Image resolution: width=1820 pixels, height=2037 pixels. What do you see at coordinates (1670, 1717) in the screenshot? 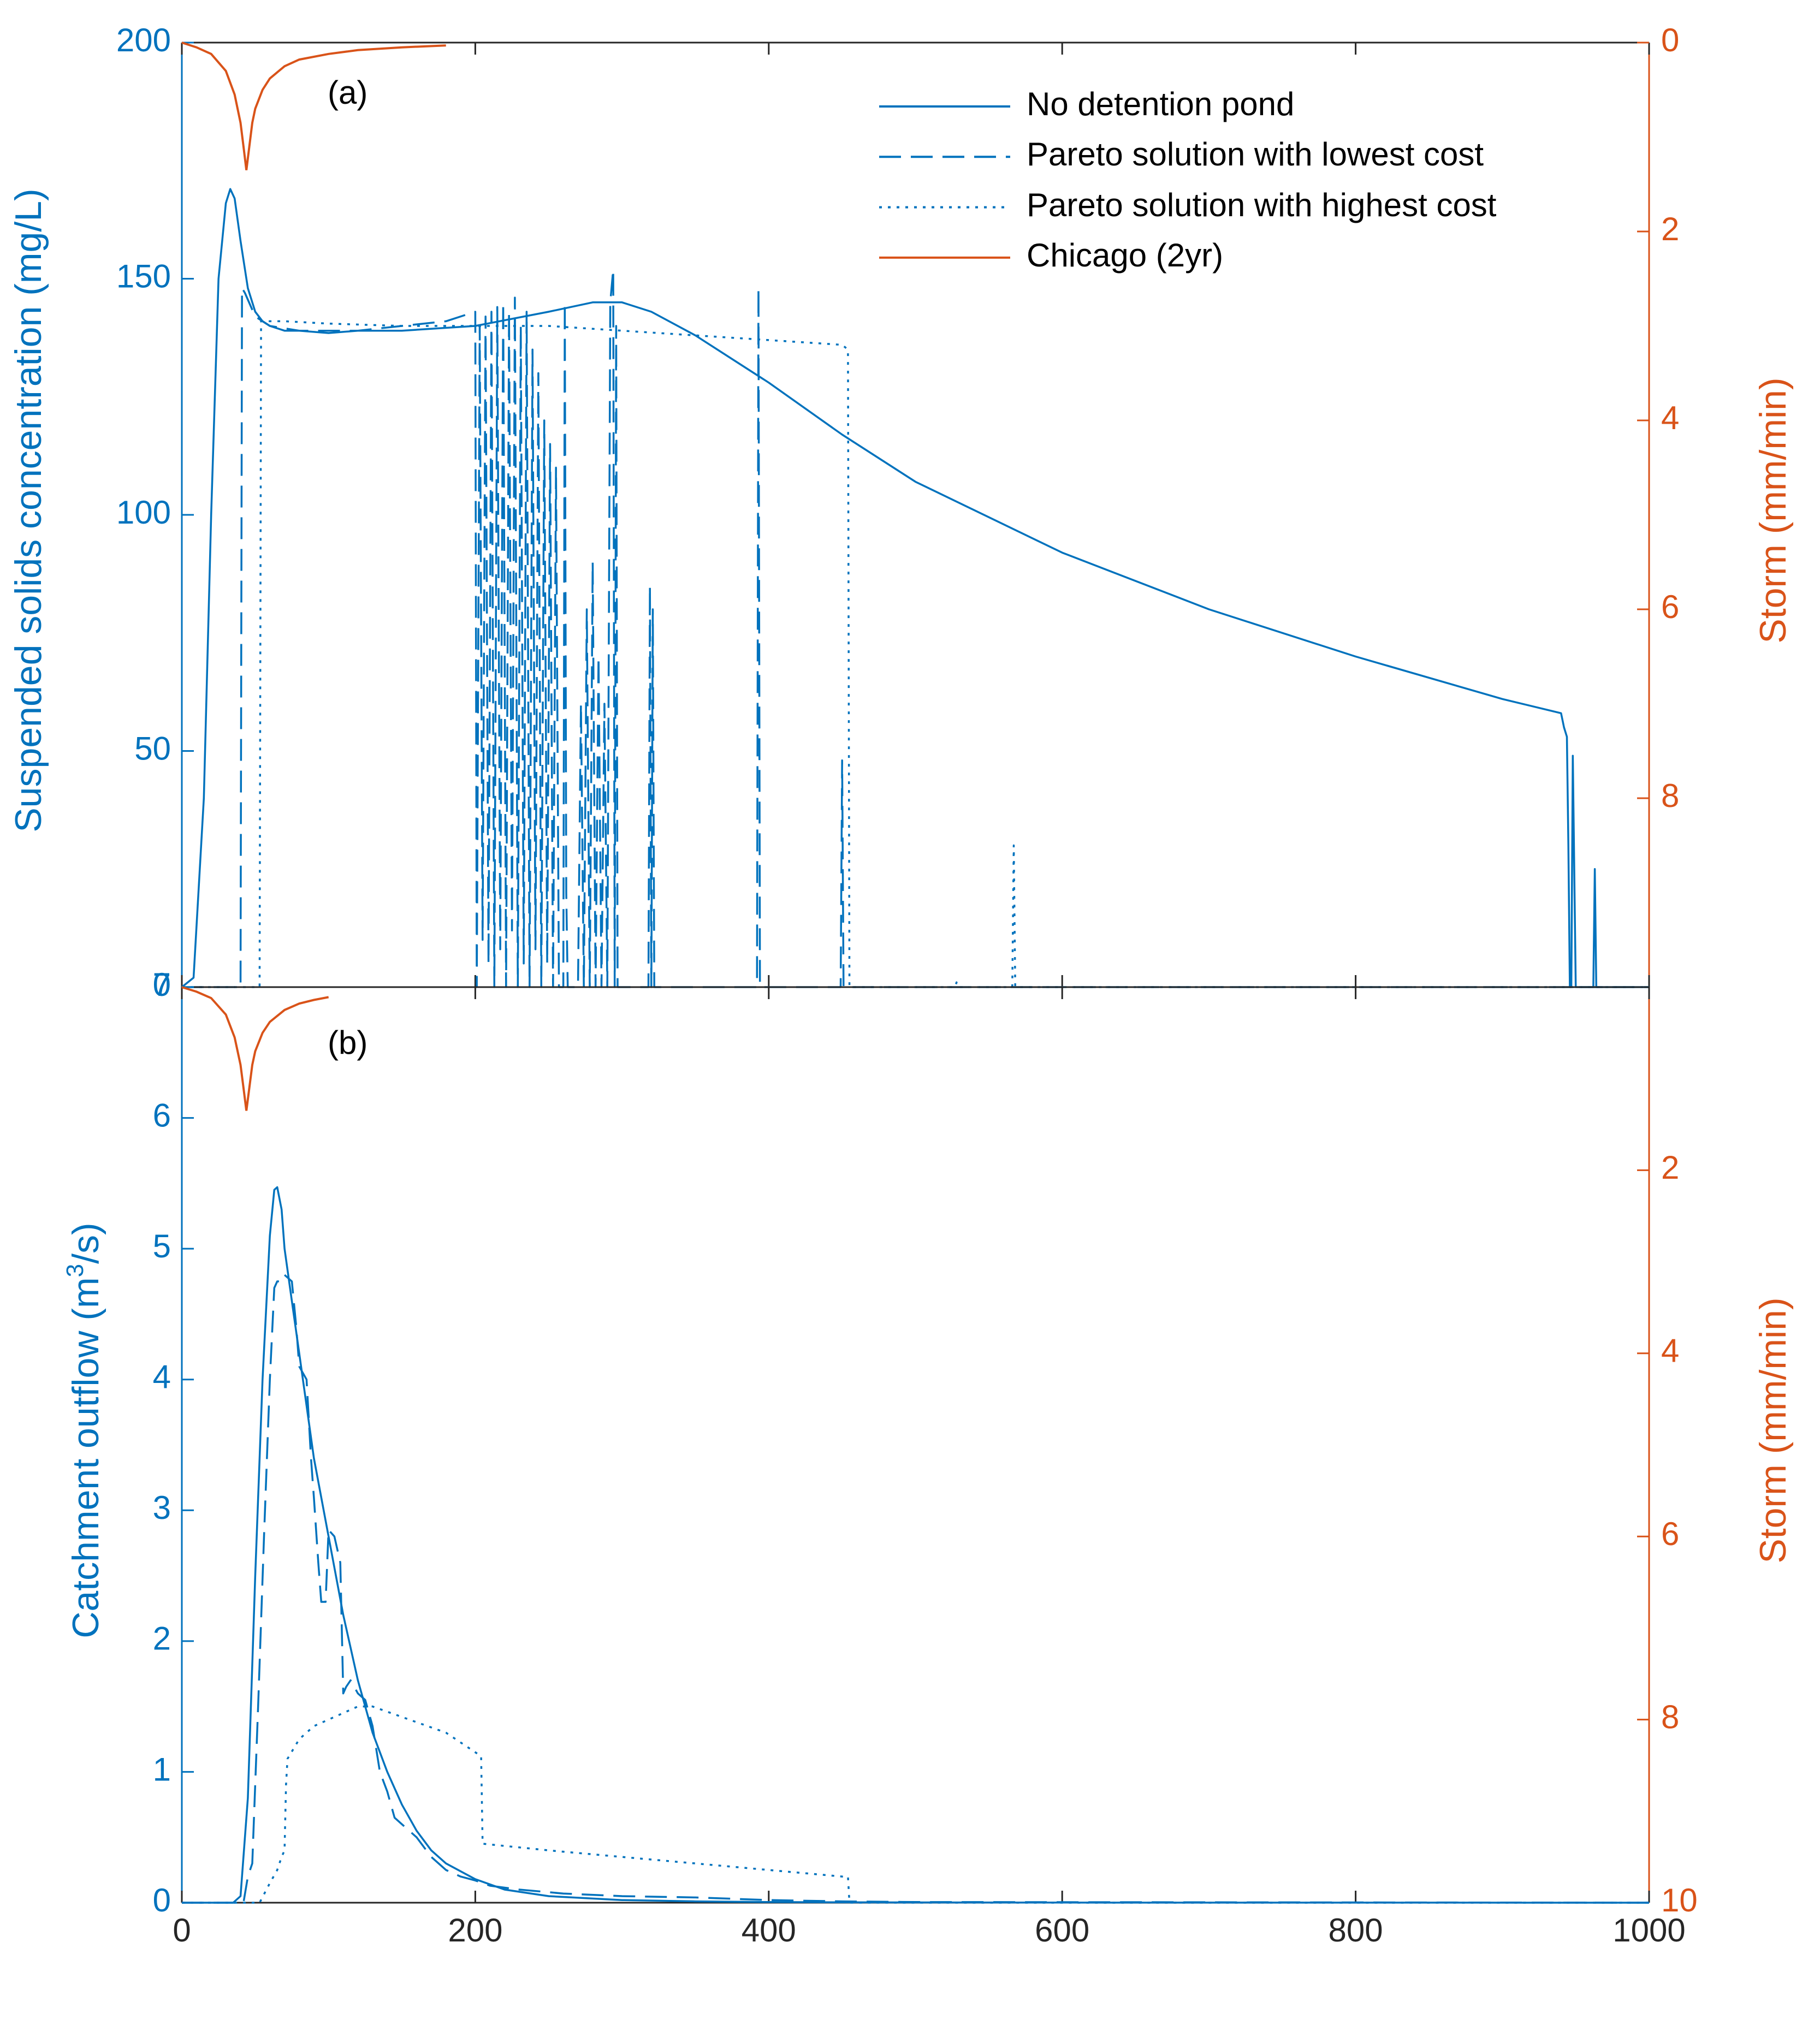
I see `p1-y2-tick-label-3: 8` at bounding box center [1670, 1717].